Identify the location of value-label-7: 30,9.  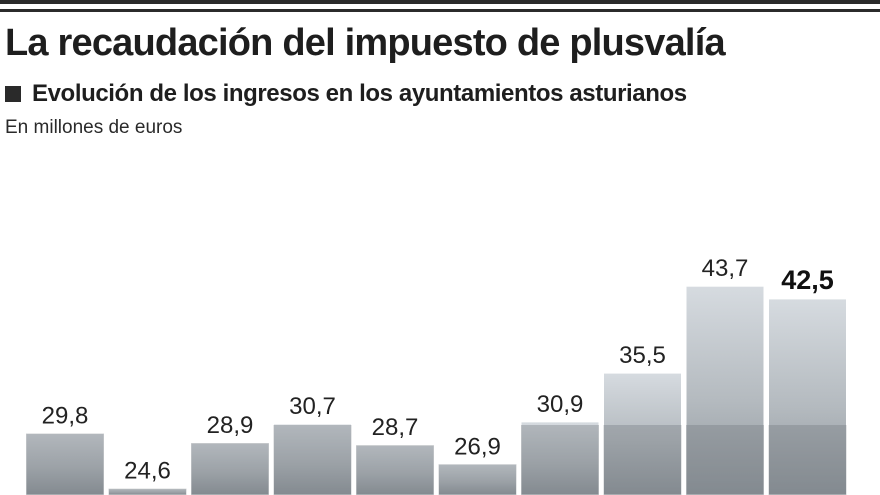
(560, 404).